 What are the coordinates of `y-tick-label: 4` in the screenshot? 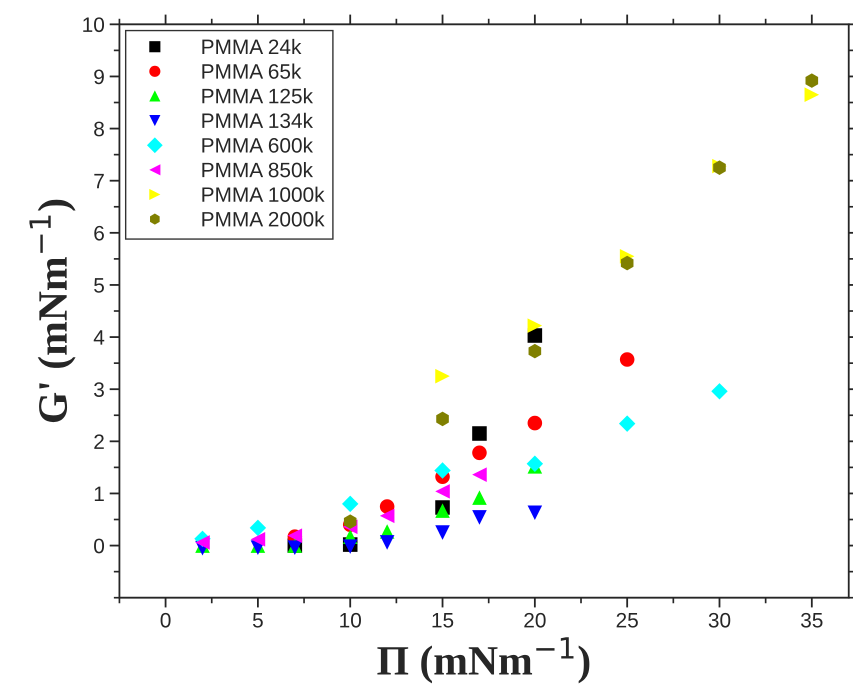 It's located at (99, 337).